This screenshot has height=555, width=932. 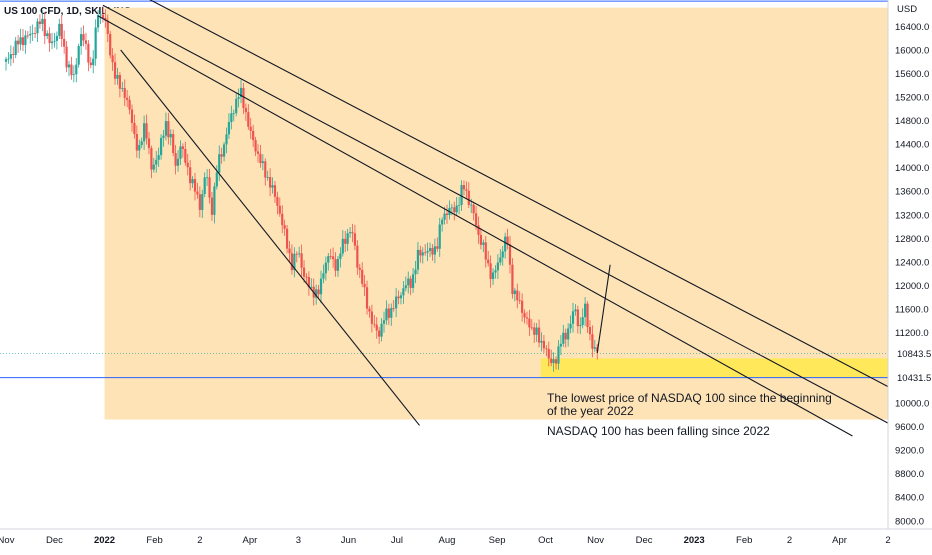 I want to click on y-tick-label: 8000.0, so click(x=909, y=521).